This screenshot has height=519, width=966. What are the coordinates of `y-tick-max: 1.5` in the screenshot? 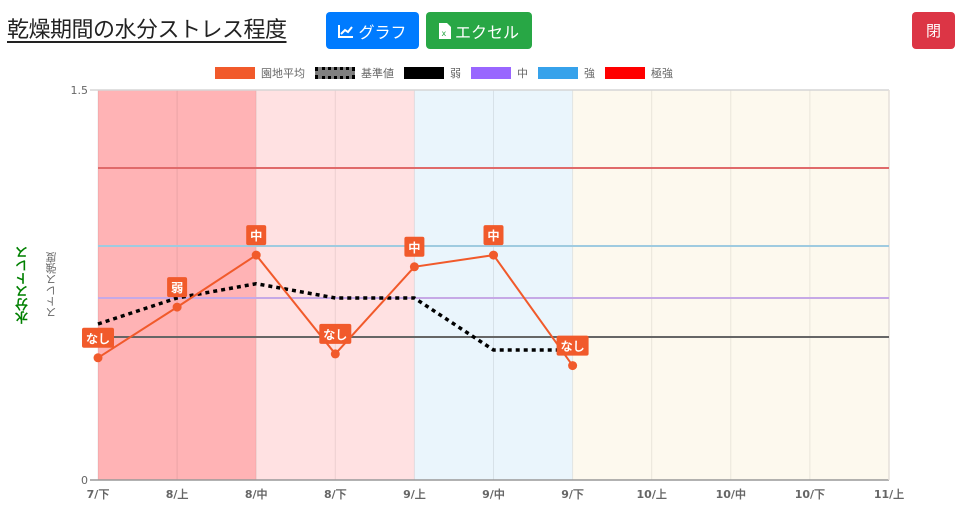 It's located at (80, 90).